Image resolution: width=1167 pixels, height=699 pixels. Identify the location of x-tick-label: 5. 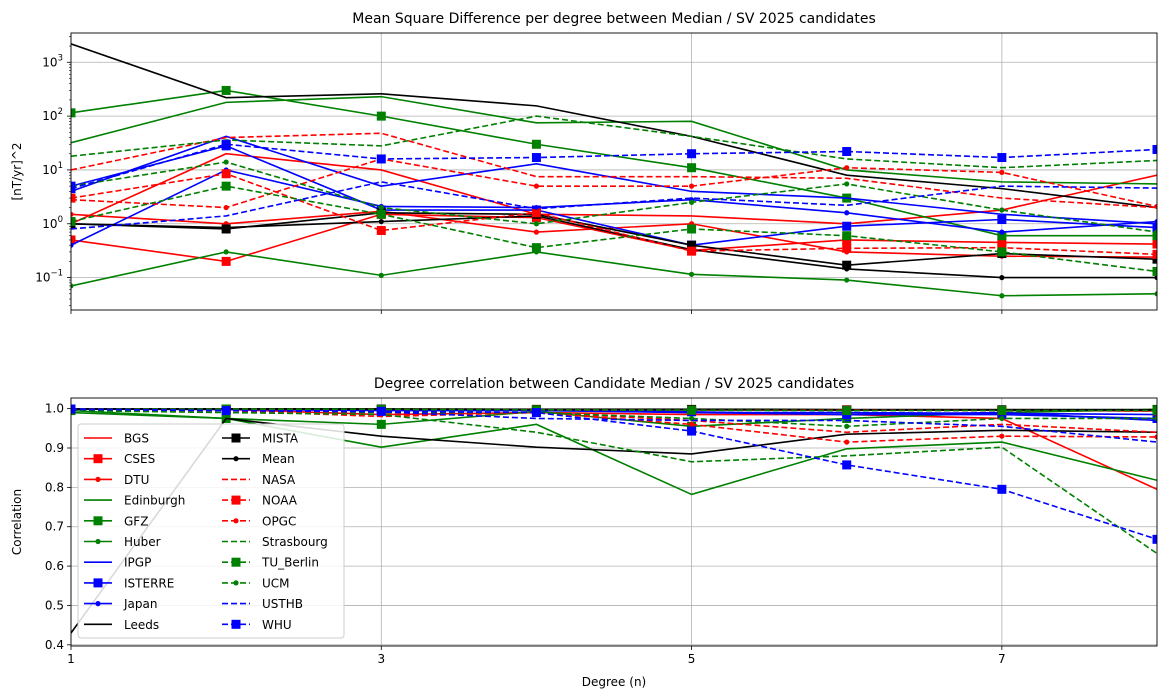
(692, 659).